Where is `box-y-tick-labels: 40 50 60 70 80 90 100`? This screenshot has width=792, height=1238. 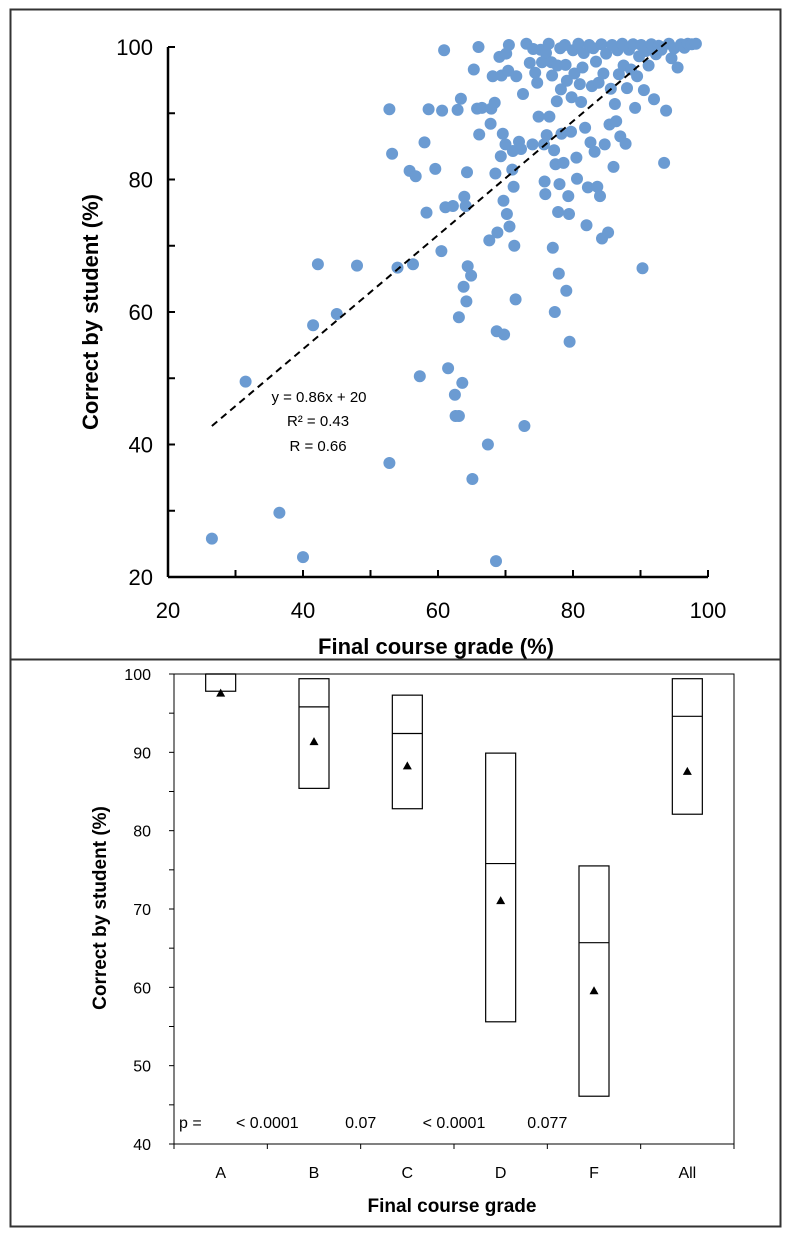 box-y-tick-labels: 40 50 60 70 80 90 100 is located at coordinates (137, 910).